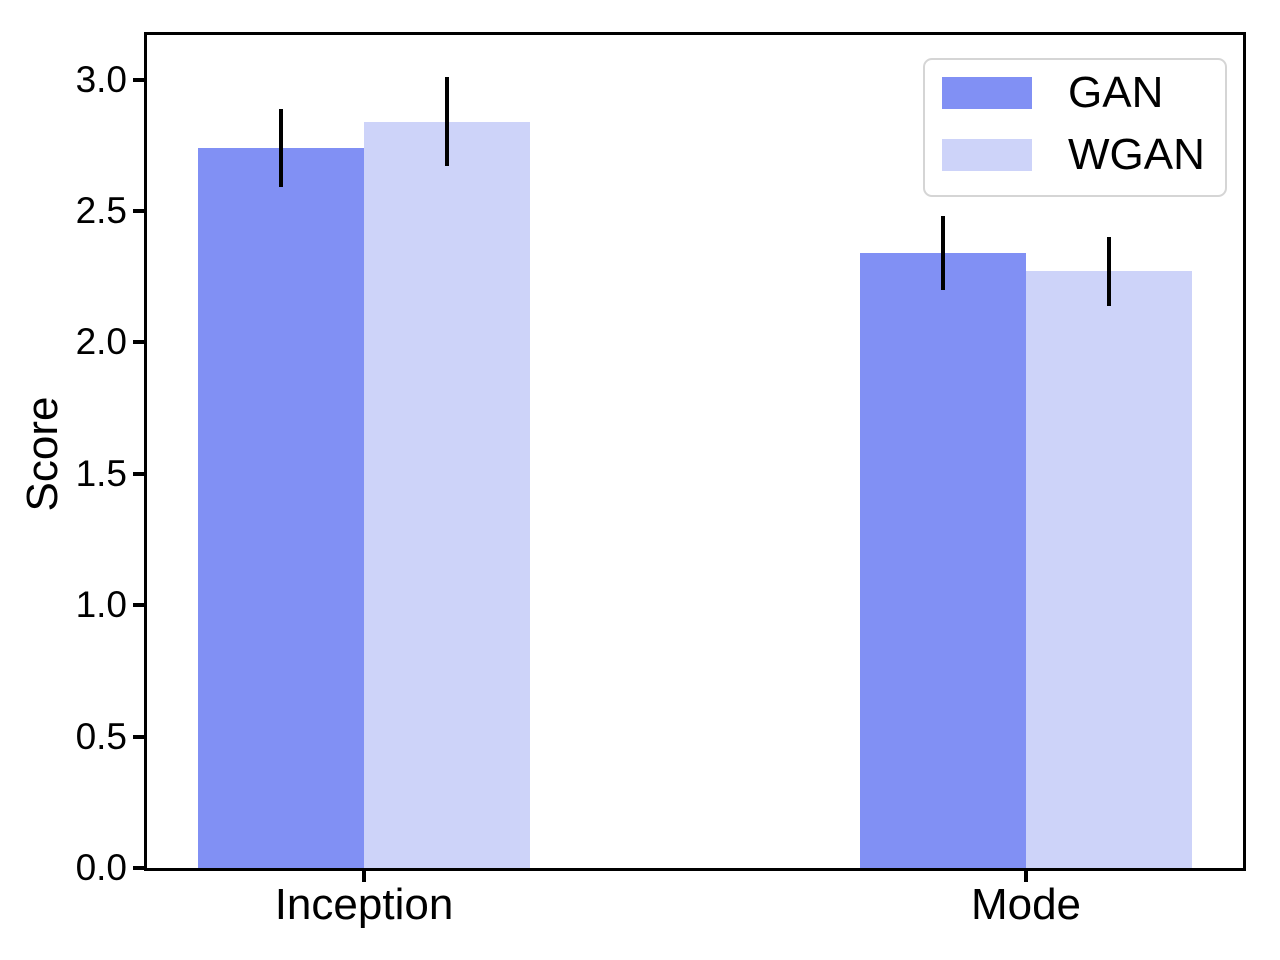  I want to click on y-tick-label: 2.0, so click(101, 342).